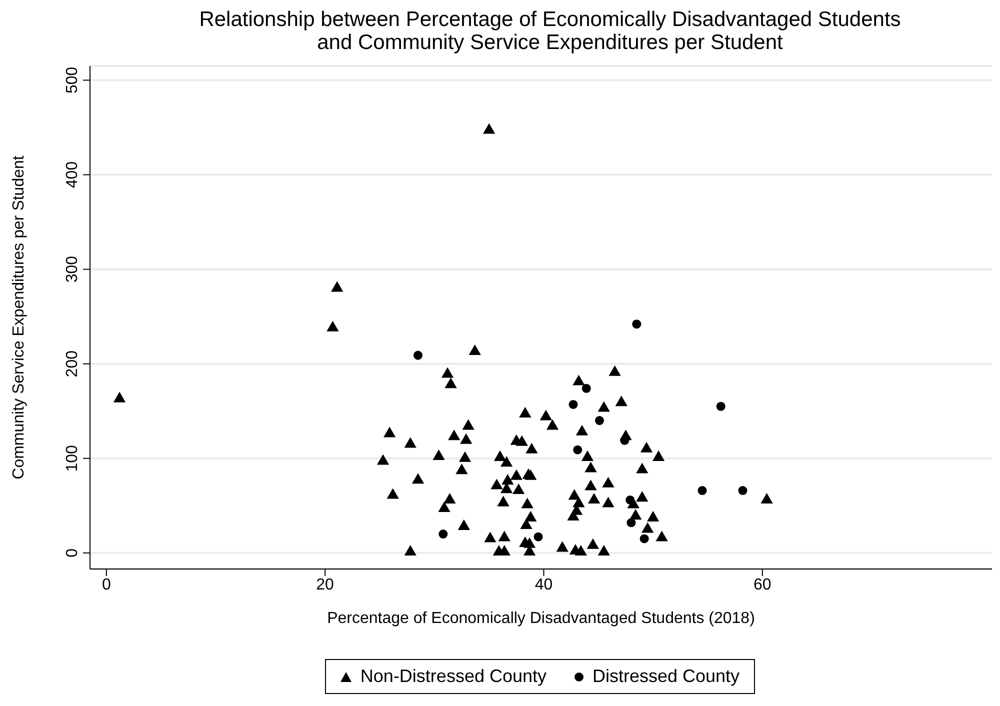  What do you see at coordinates (106, 585) in the screenshot?
I see `x-tick-label: 0` at bounding box center [106, 585].